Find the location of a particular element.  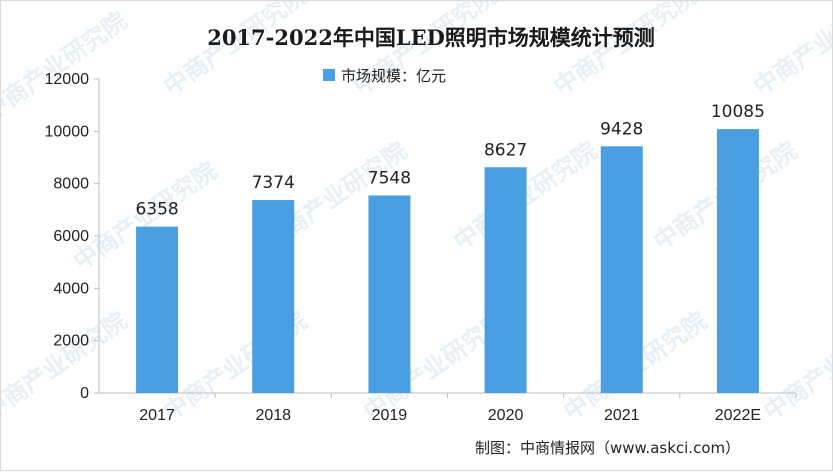

legend-swatch is located at coordinates (329, 75).